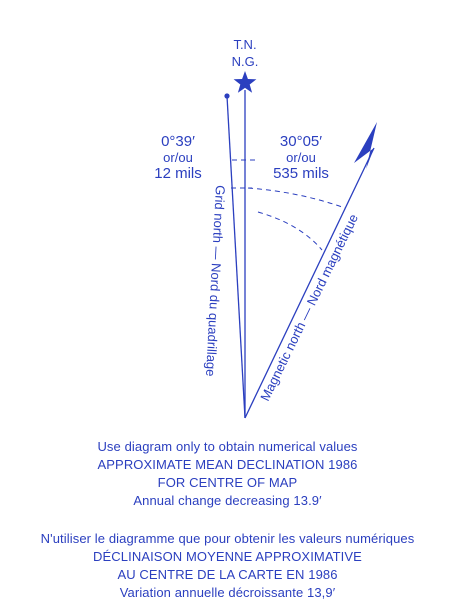 The image size is (455, 609). I want to click on magnetic-north-arrowhead-icon, so click(365, 145).